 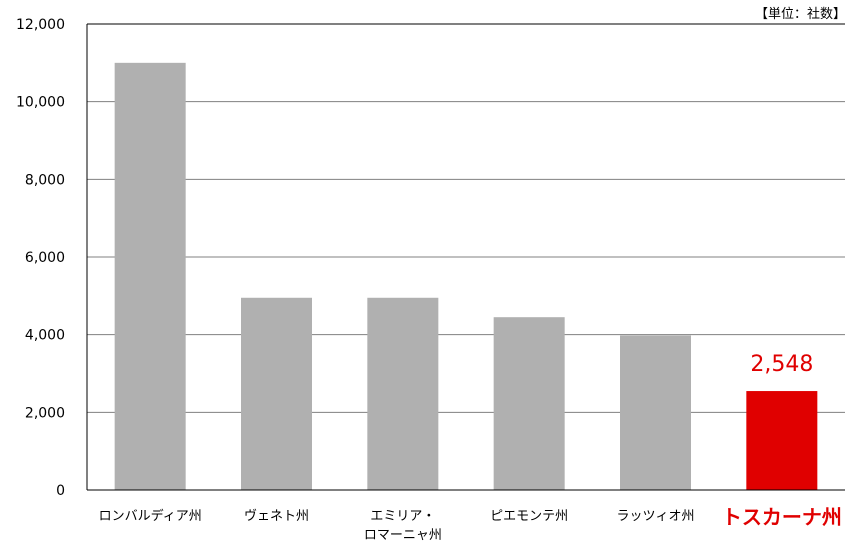 I want to click on y-tick-labels: 0 2,000 4,000 6,000 8,000 10,000 12,000, so click(x=40, y=258).